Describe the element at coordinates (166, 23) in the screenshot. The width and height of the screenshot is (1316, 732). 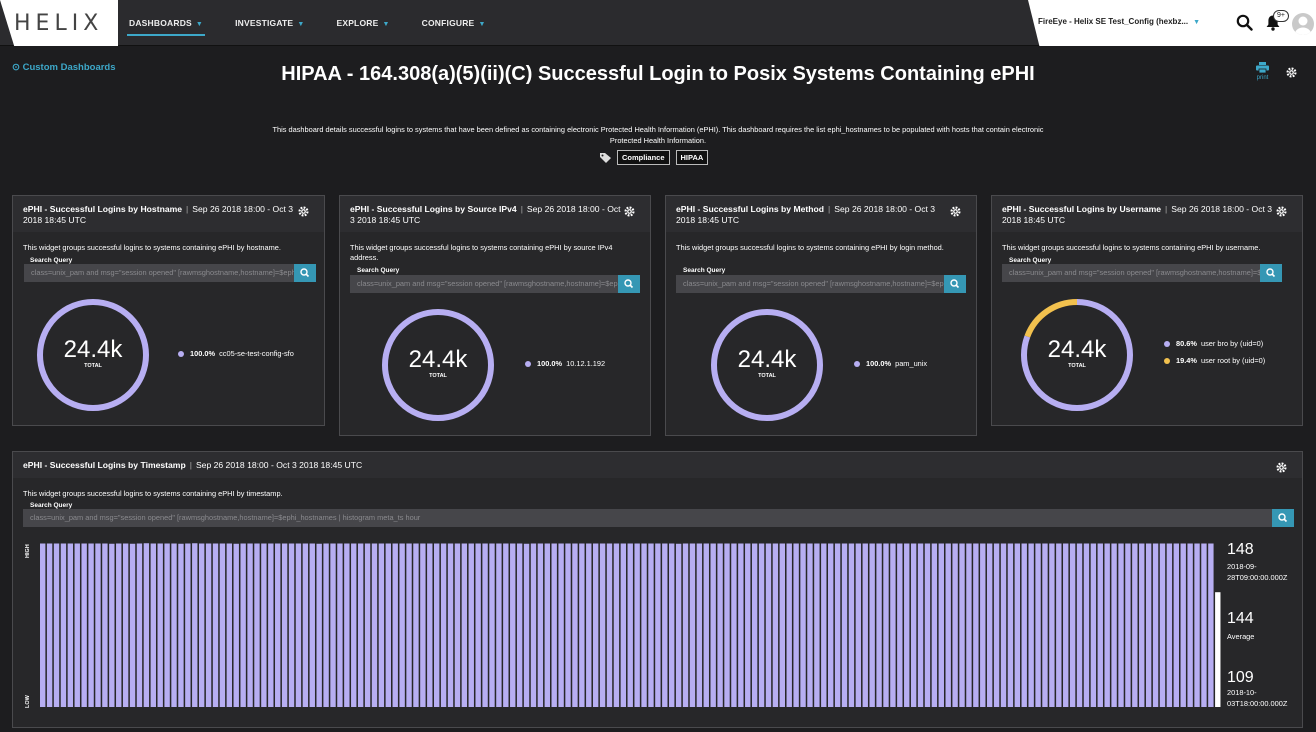
I see `nav-dashboards: DASHBOARDS ▼` at that location.